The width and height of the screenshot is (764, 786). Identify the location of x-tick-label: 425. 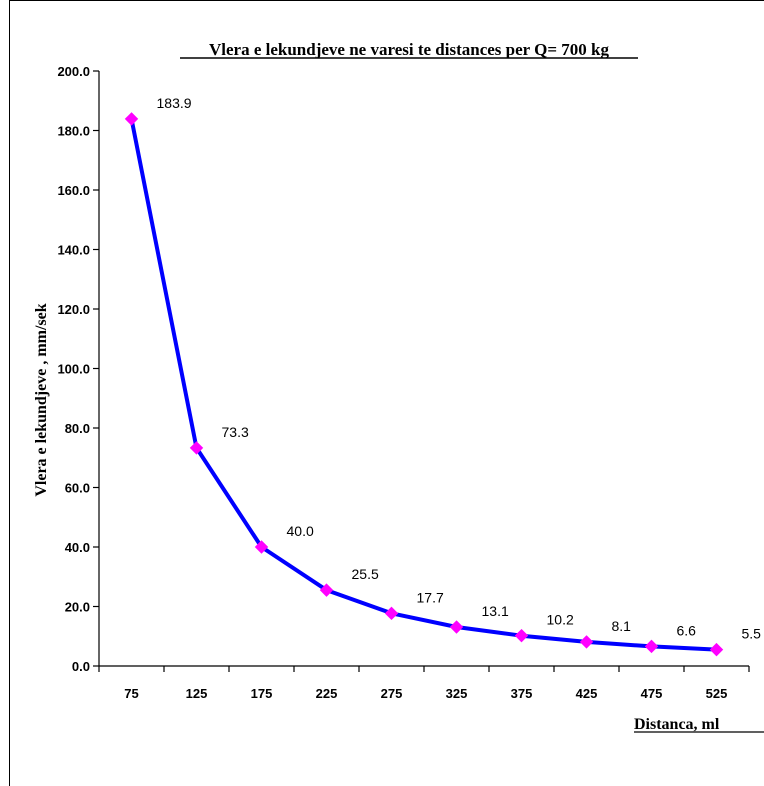
(587, 693).